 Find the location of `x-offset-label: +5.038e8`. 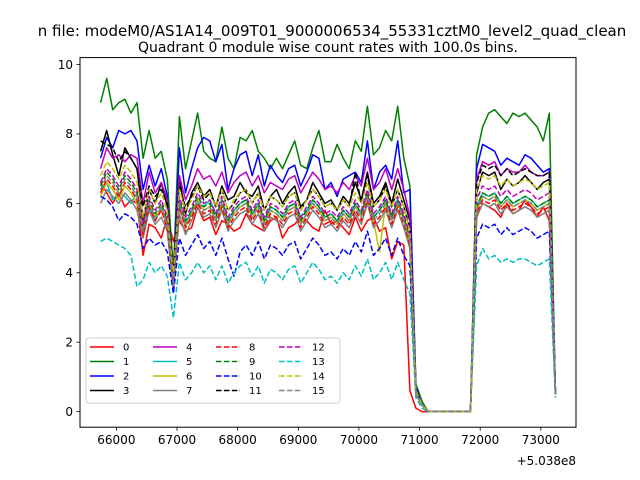

x-offset-label: +5.038e8 is located at coordinates (546, 461).